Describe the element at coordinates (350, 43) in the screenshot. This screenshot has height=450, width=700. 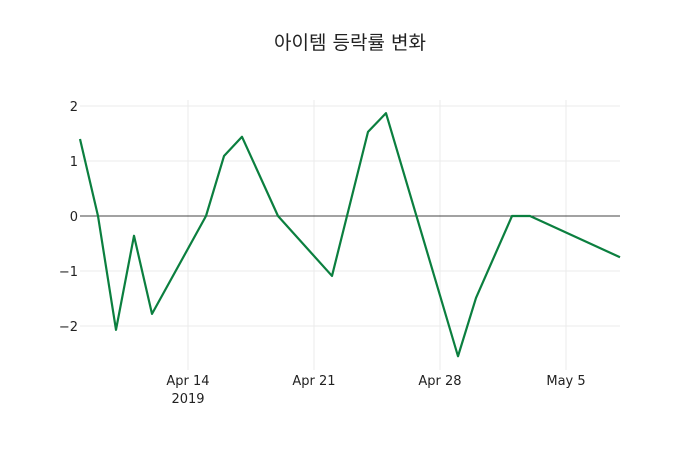
I see `chart-title: 아이템 등락률 변화` at that location.